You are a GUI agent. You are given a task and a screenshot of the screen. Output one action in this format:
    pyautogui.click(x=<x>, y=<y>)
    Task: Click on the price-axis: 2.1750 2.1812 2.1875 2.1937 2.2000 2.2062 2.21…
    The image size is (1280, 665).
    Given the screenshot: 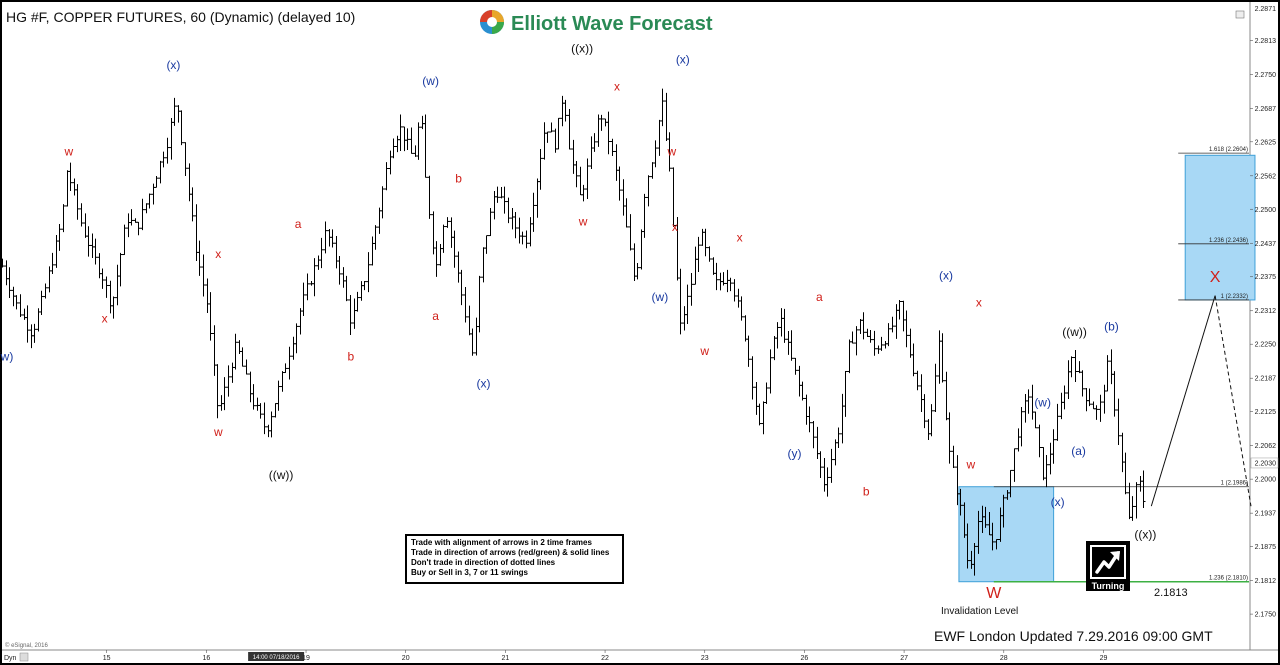 What is the action you would take?
    pyautogui.click(x=1264, y=312)
    